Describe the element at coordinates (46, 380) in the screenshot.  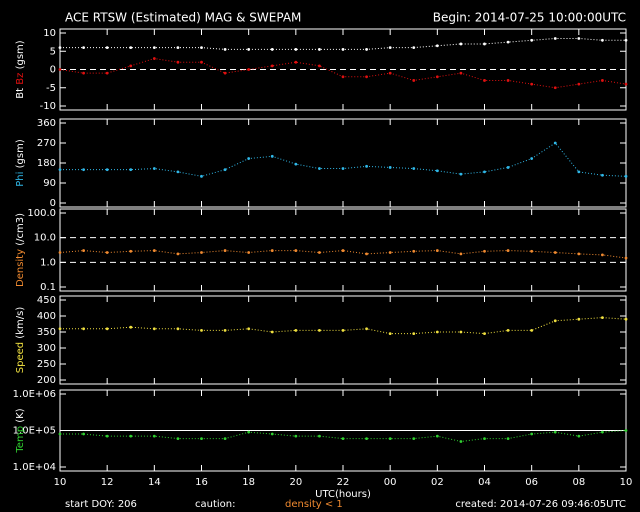
I see `y-tick-label: 200` at that location.